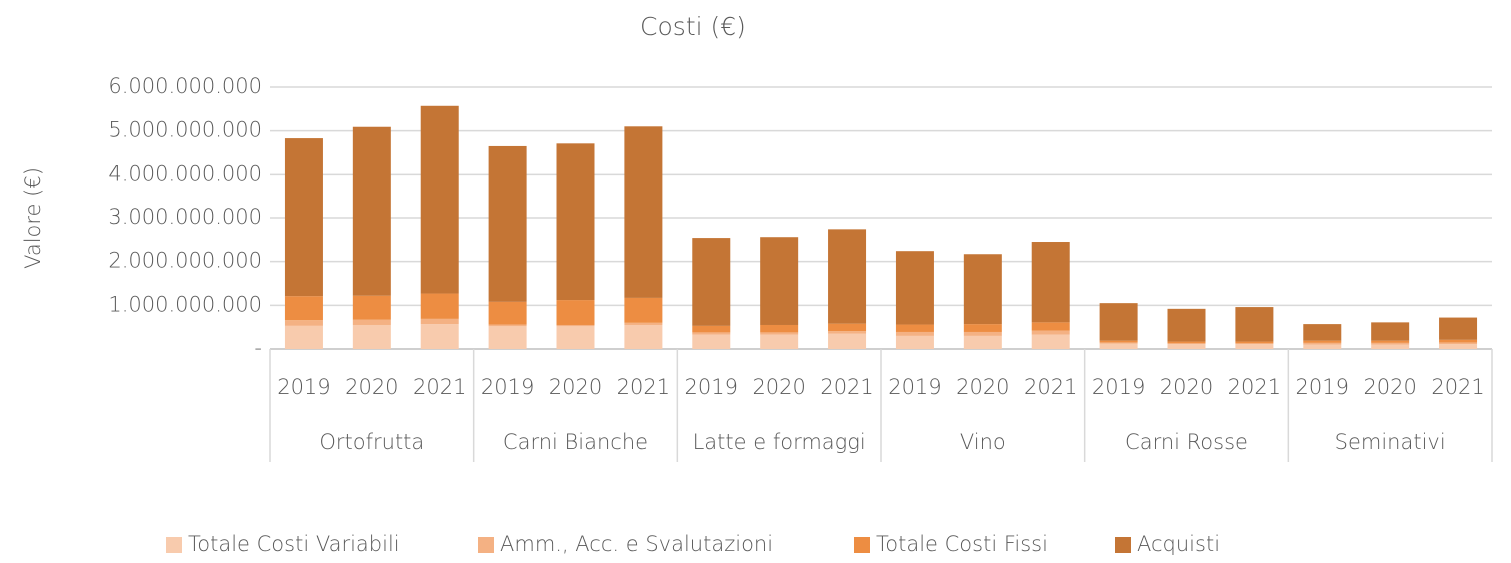  What do you see at coordinates (185, 217) in the screenshot?
I see `y-tick-label: 3.000.000.000` at bounding box center [185, 217].